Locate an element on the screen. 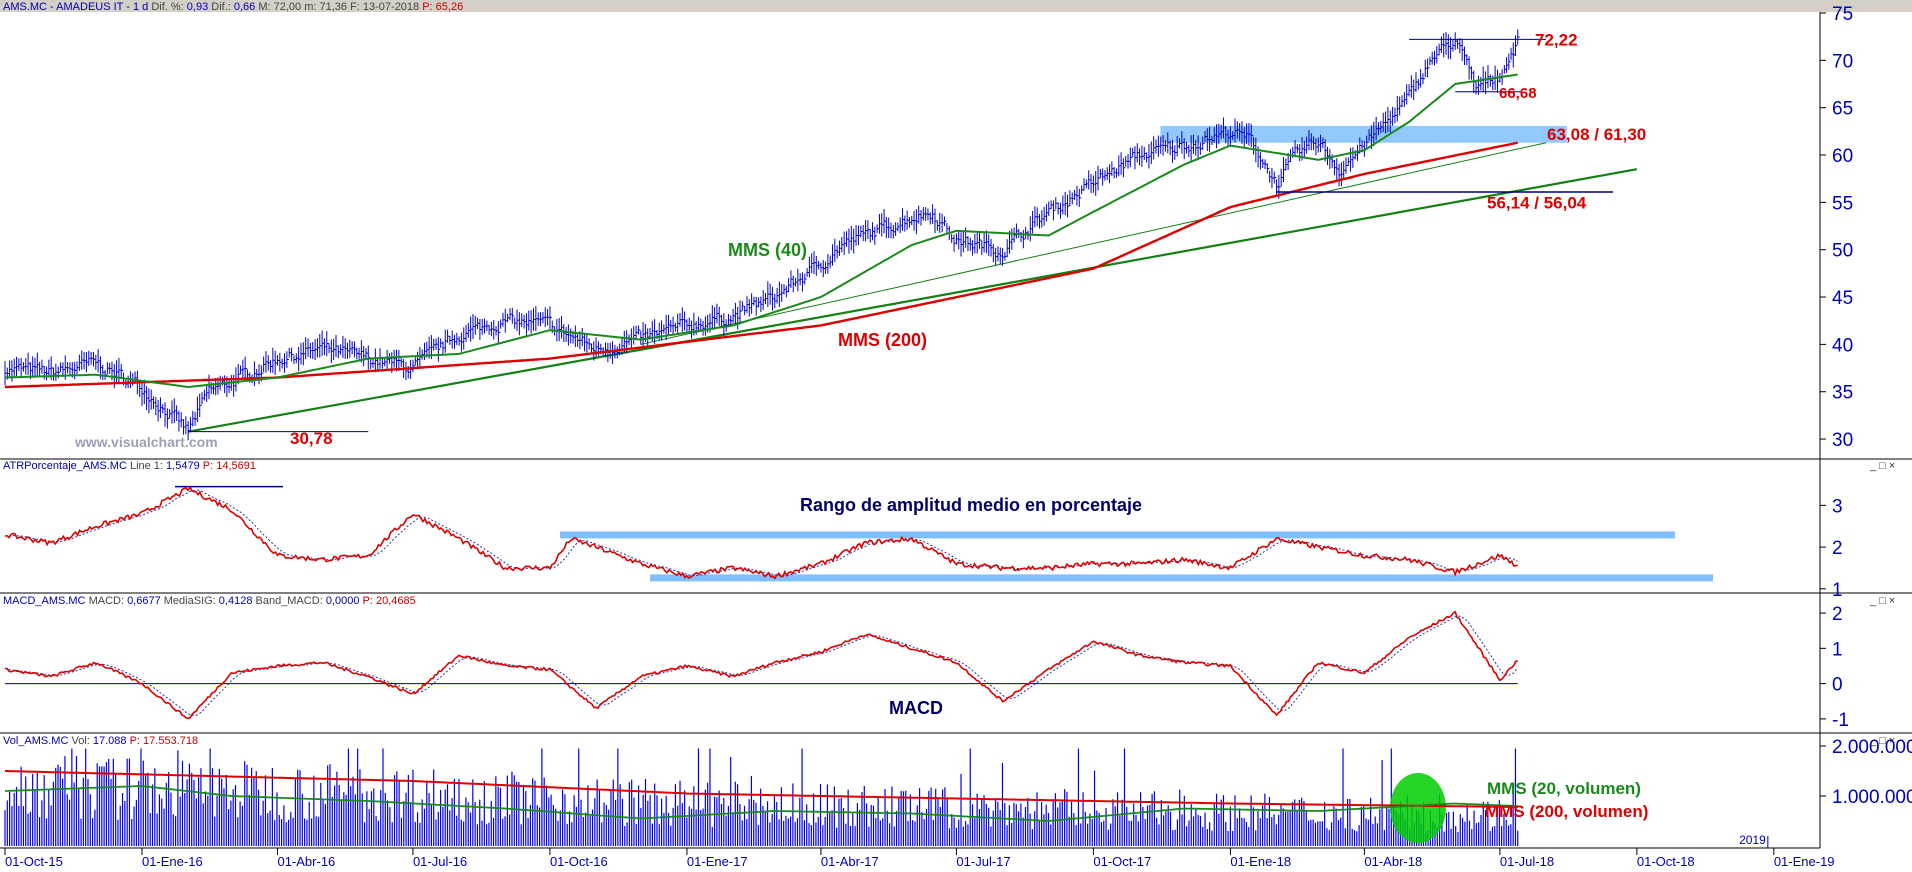 This screenshot has width=1912, height=872. time-tick-label: 01-Oct-17 is located at coordinates (1122, 860).